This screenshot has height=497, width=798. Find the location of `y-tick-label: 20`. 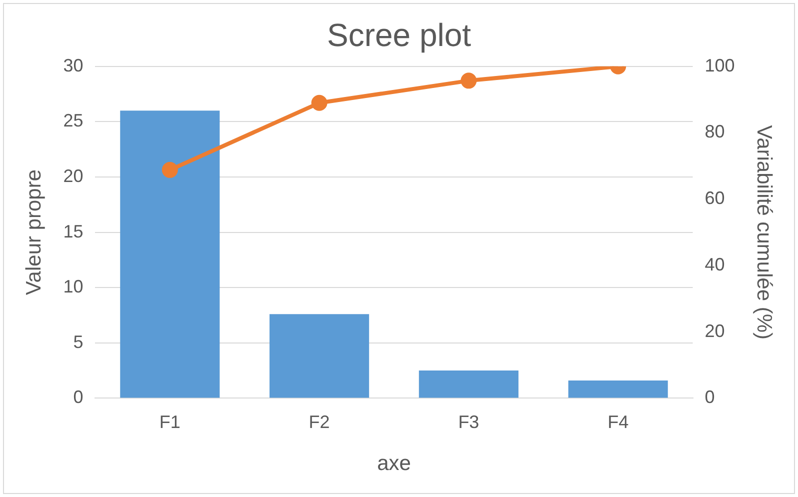

y-tick-label: 20 is located at coordinates (73, 176).